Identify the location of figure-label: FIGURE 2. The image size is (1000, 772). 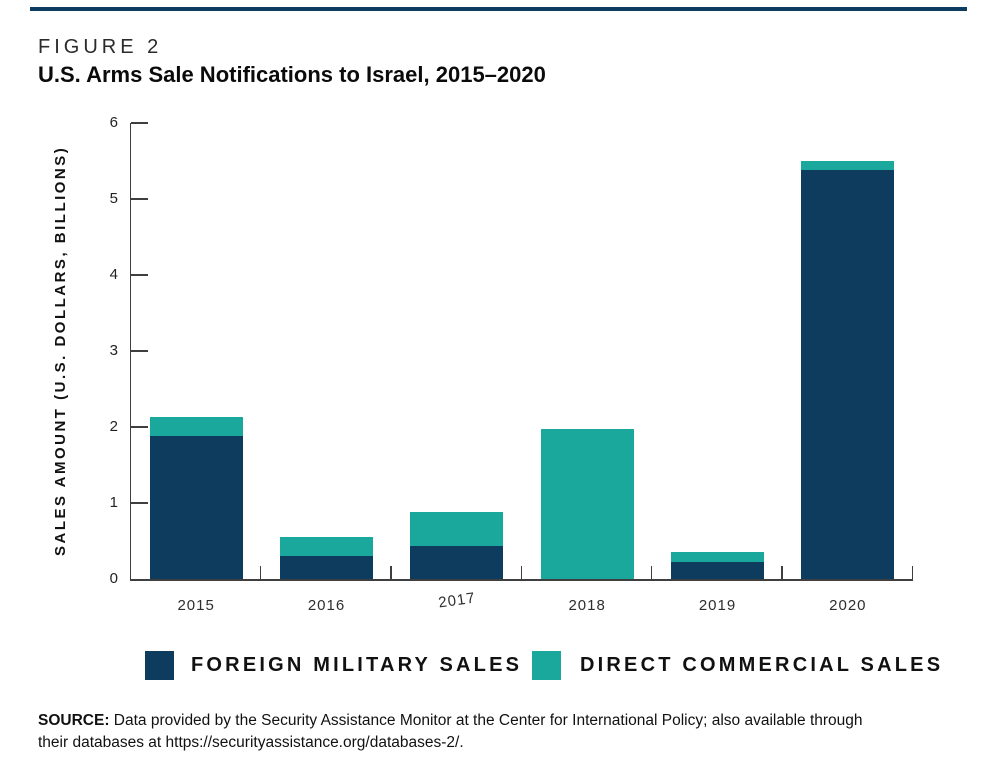
(100, 47).